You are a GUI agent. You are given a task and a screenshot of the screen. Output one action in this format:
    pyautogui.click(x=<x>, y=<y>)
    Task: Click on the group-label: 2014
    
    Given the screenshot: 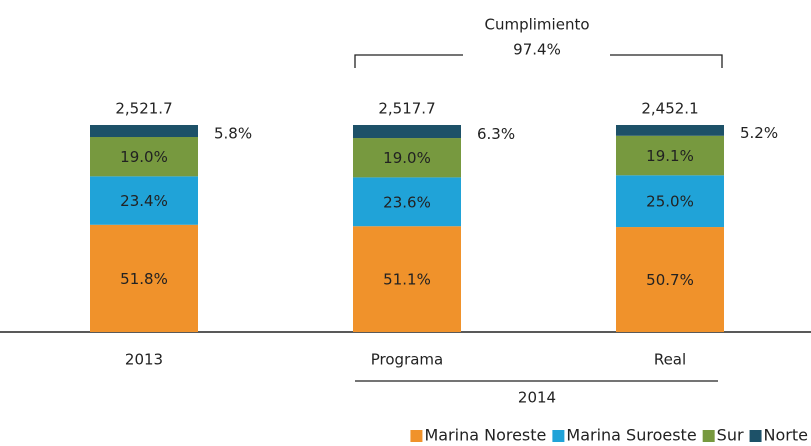 What is the action you would take?
    pyautogui.click(x=537, y=398)
    